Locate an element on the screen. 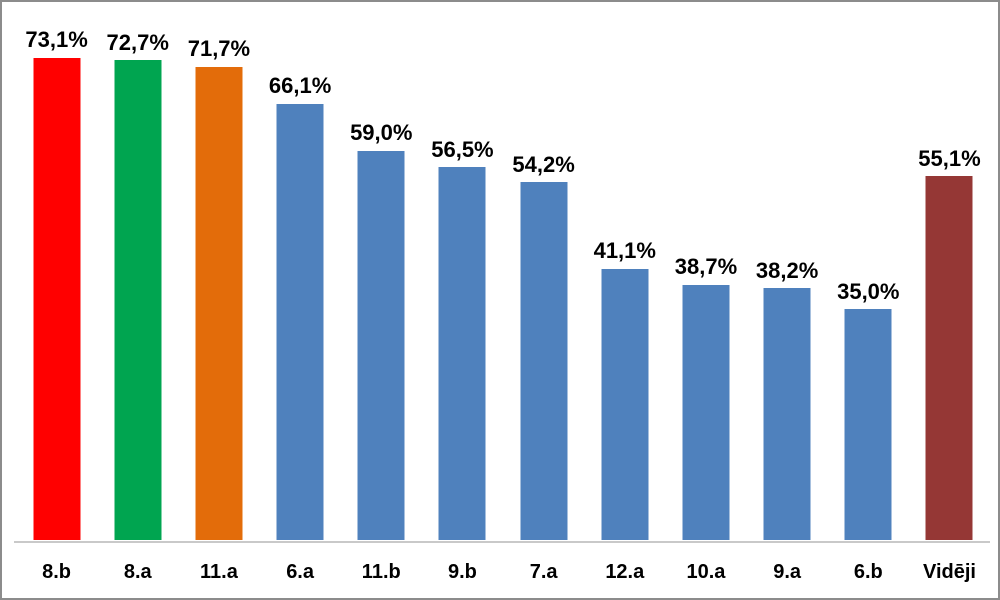  bar-value-label: 35,0% is located at coordinates (868, 291).